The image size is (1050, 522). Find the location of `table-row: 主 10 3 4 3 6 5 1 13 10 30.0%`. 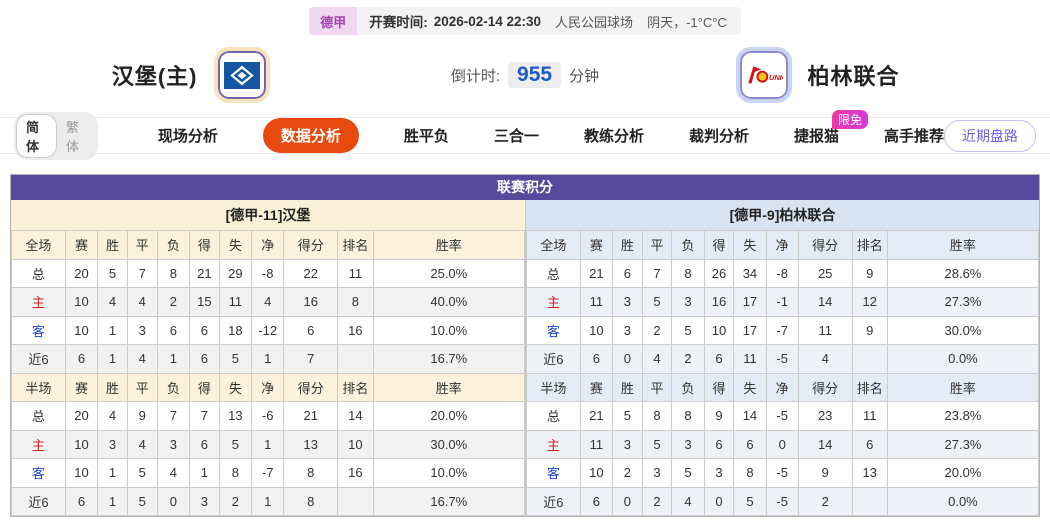

table-row: 主 10 3 4 3 6 5 1 13 10 30.0% is located at coordinates (268, 444).